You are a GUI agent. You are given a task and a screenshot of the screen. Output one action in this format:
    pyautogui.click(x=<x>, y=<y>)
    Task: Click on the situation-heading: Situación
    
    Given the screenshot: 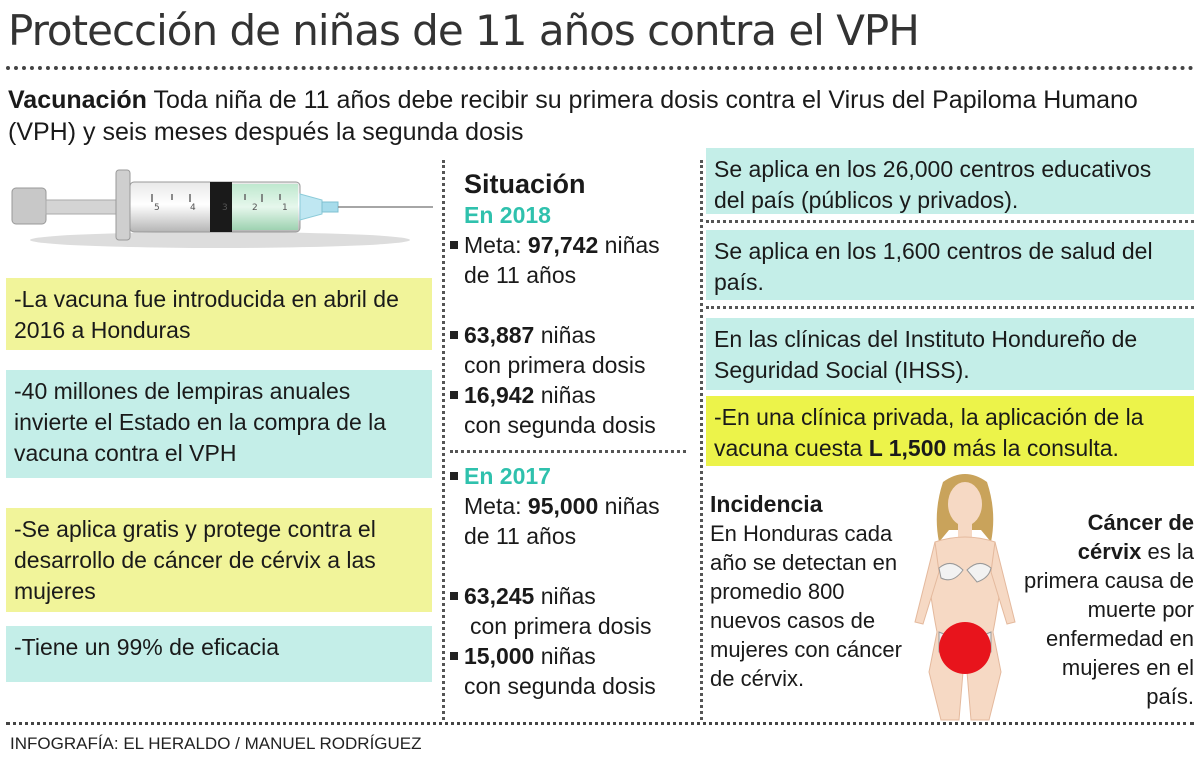 What is the action you would take?
    pyautogui.click(x=525, y=184)
    